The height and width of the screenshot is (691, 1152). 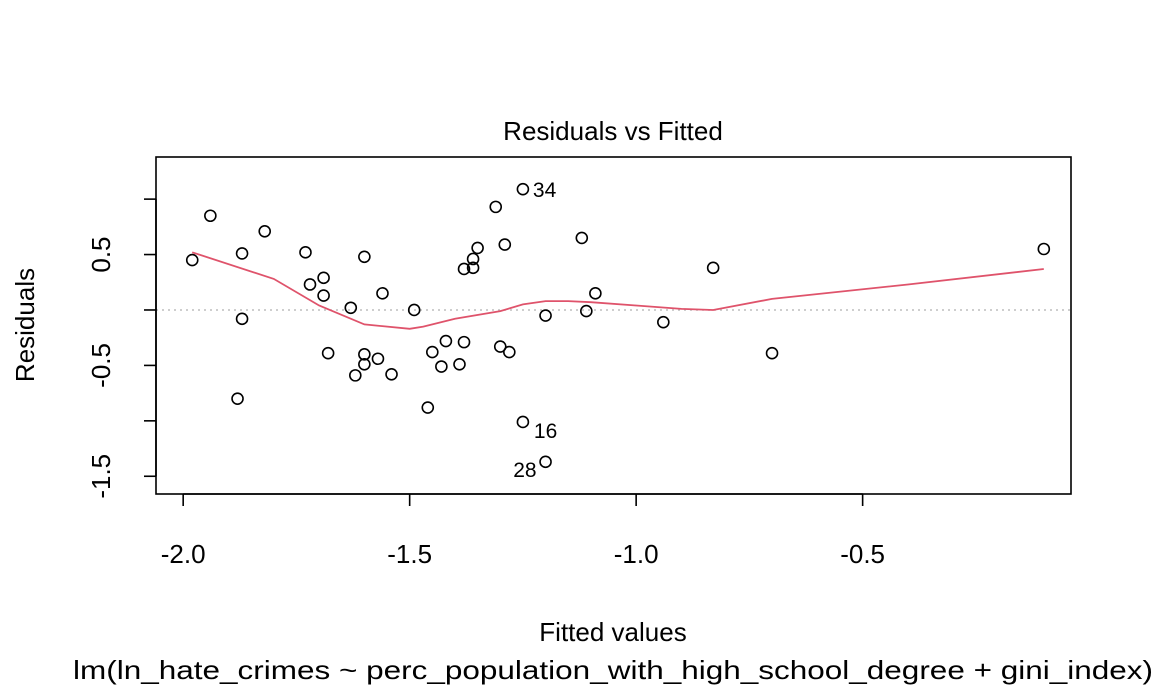 I want to click on chart-title: Residuals vs Fitted, so click(x=613, y=131).